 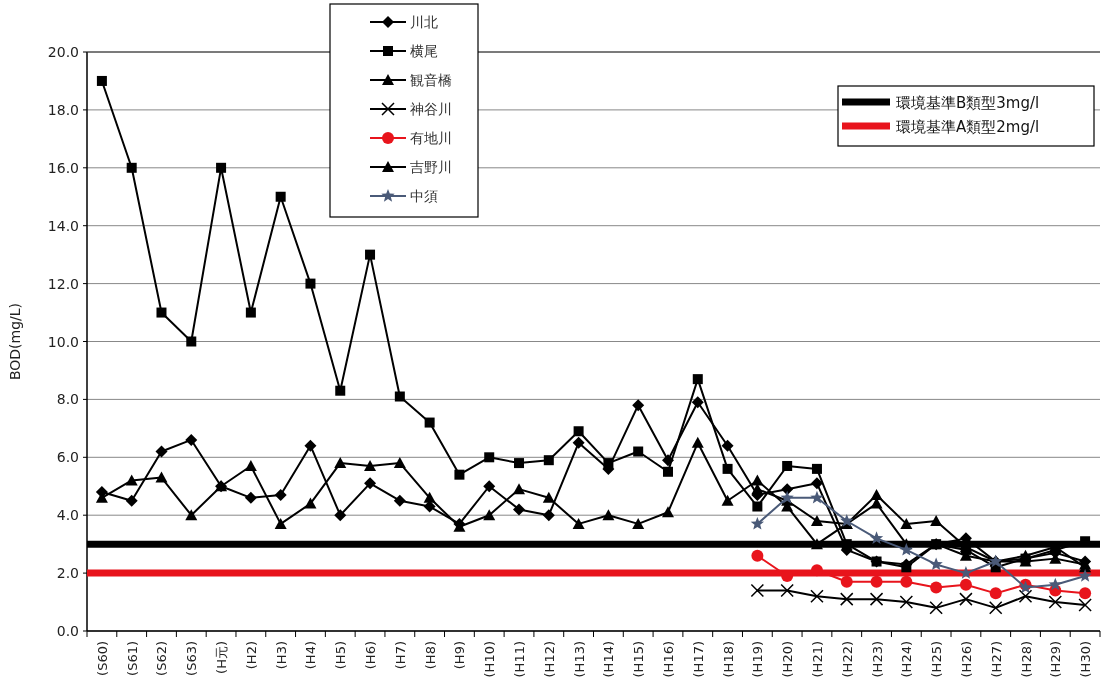 What do you see at coordinates (67, 631) in the screenshot?
I see `y-tick-label: 0.0` at bounding box center [67, 631].